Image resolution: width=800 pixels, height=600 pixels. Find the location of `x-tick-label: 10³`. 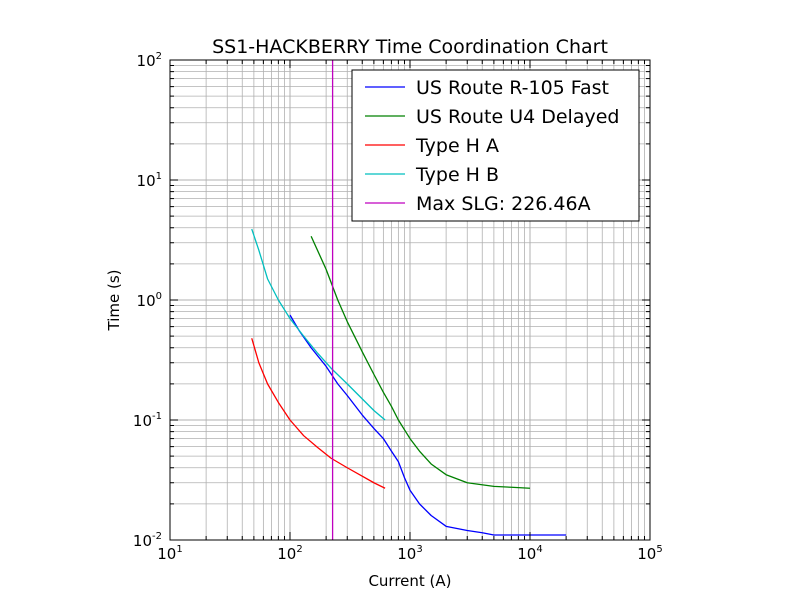

x-tick-label: 10³ is located at coordinates (409, 553).